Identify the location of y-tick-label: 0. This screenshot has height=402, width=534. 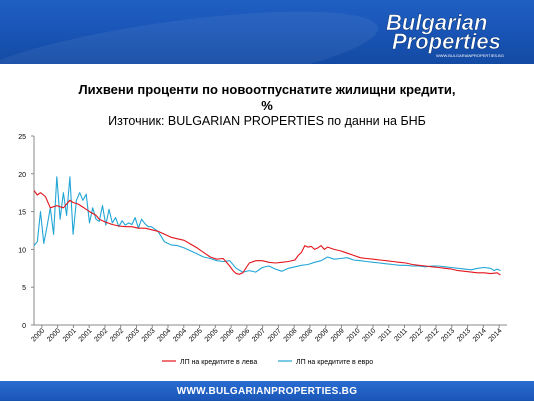
(24, 326).